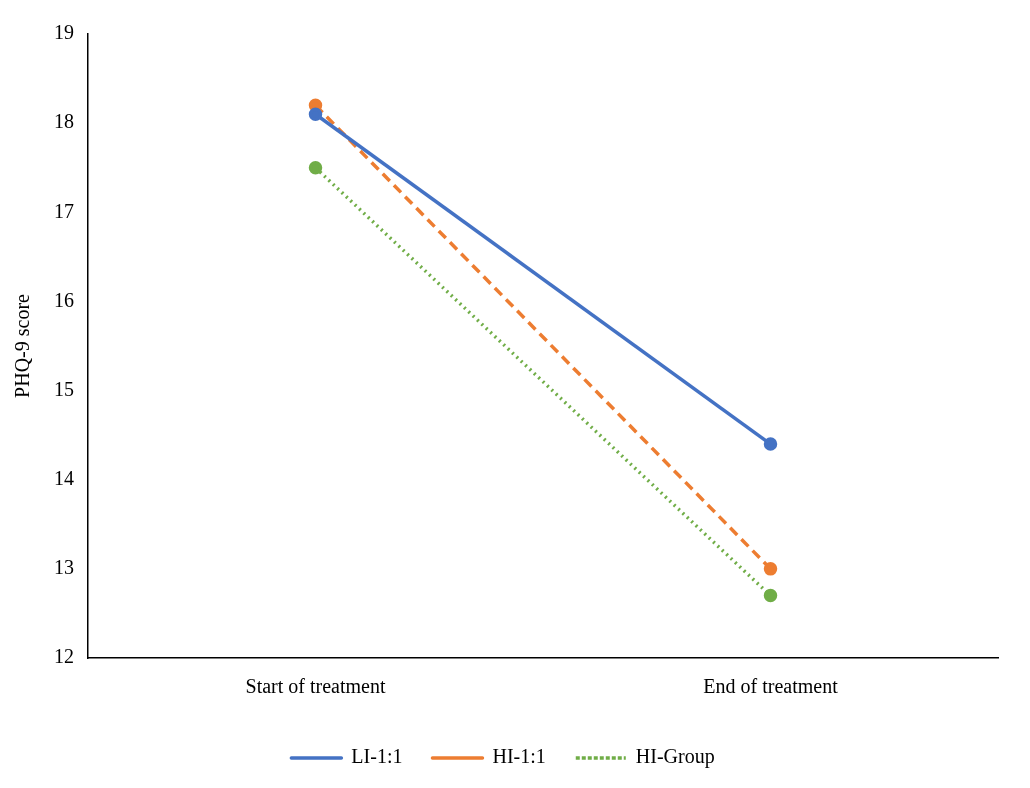  I want to click on y-tick-label: 17, so click(64, 210).